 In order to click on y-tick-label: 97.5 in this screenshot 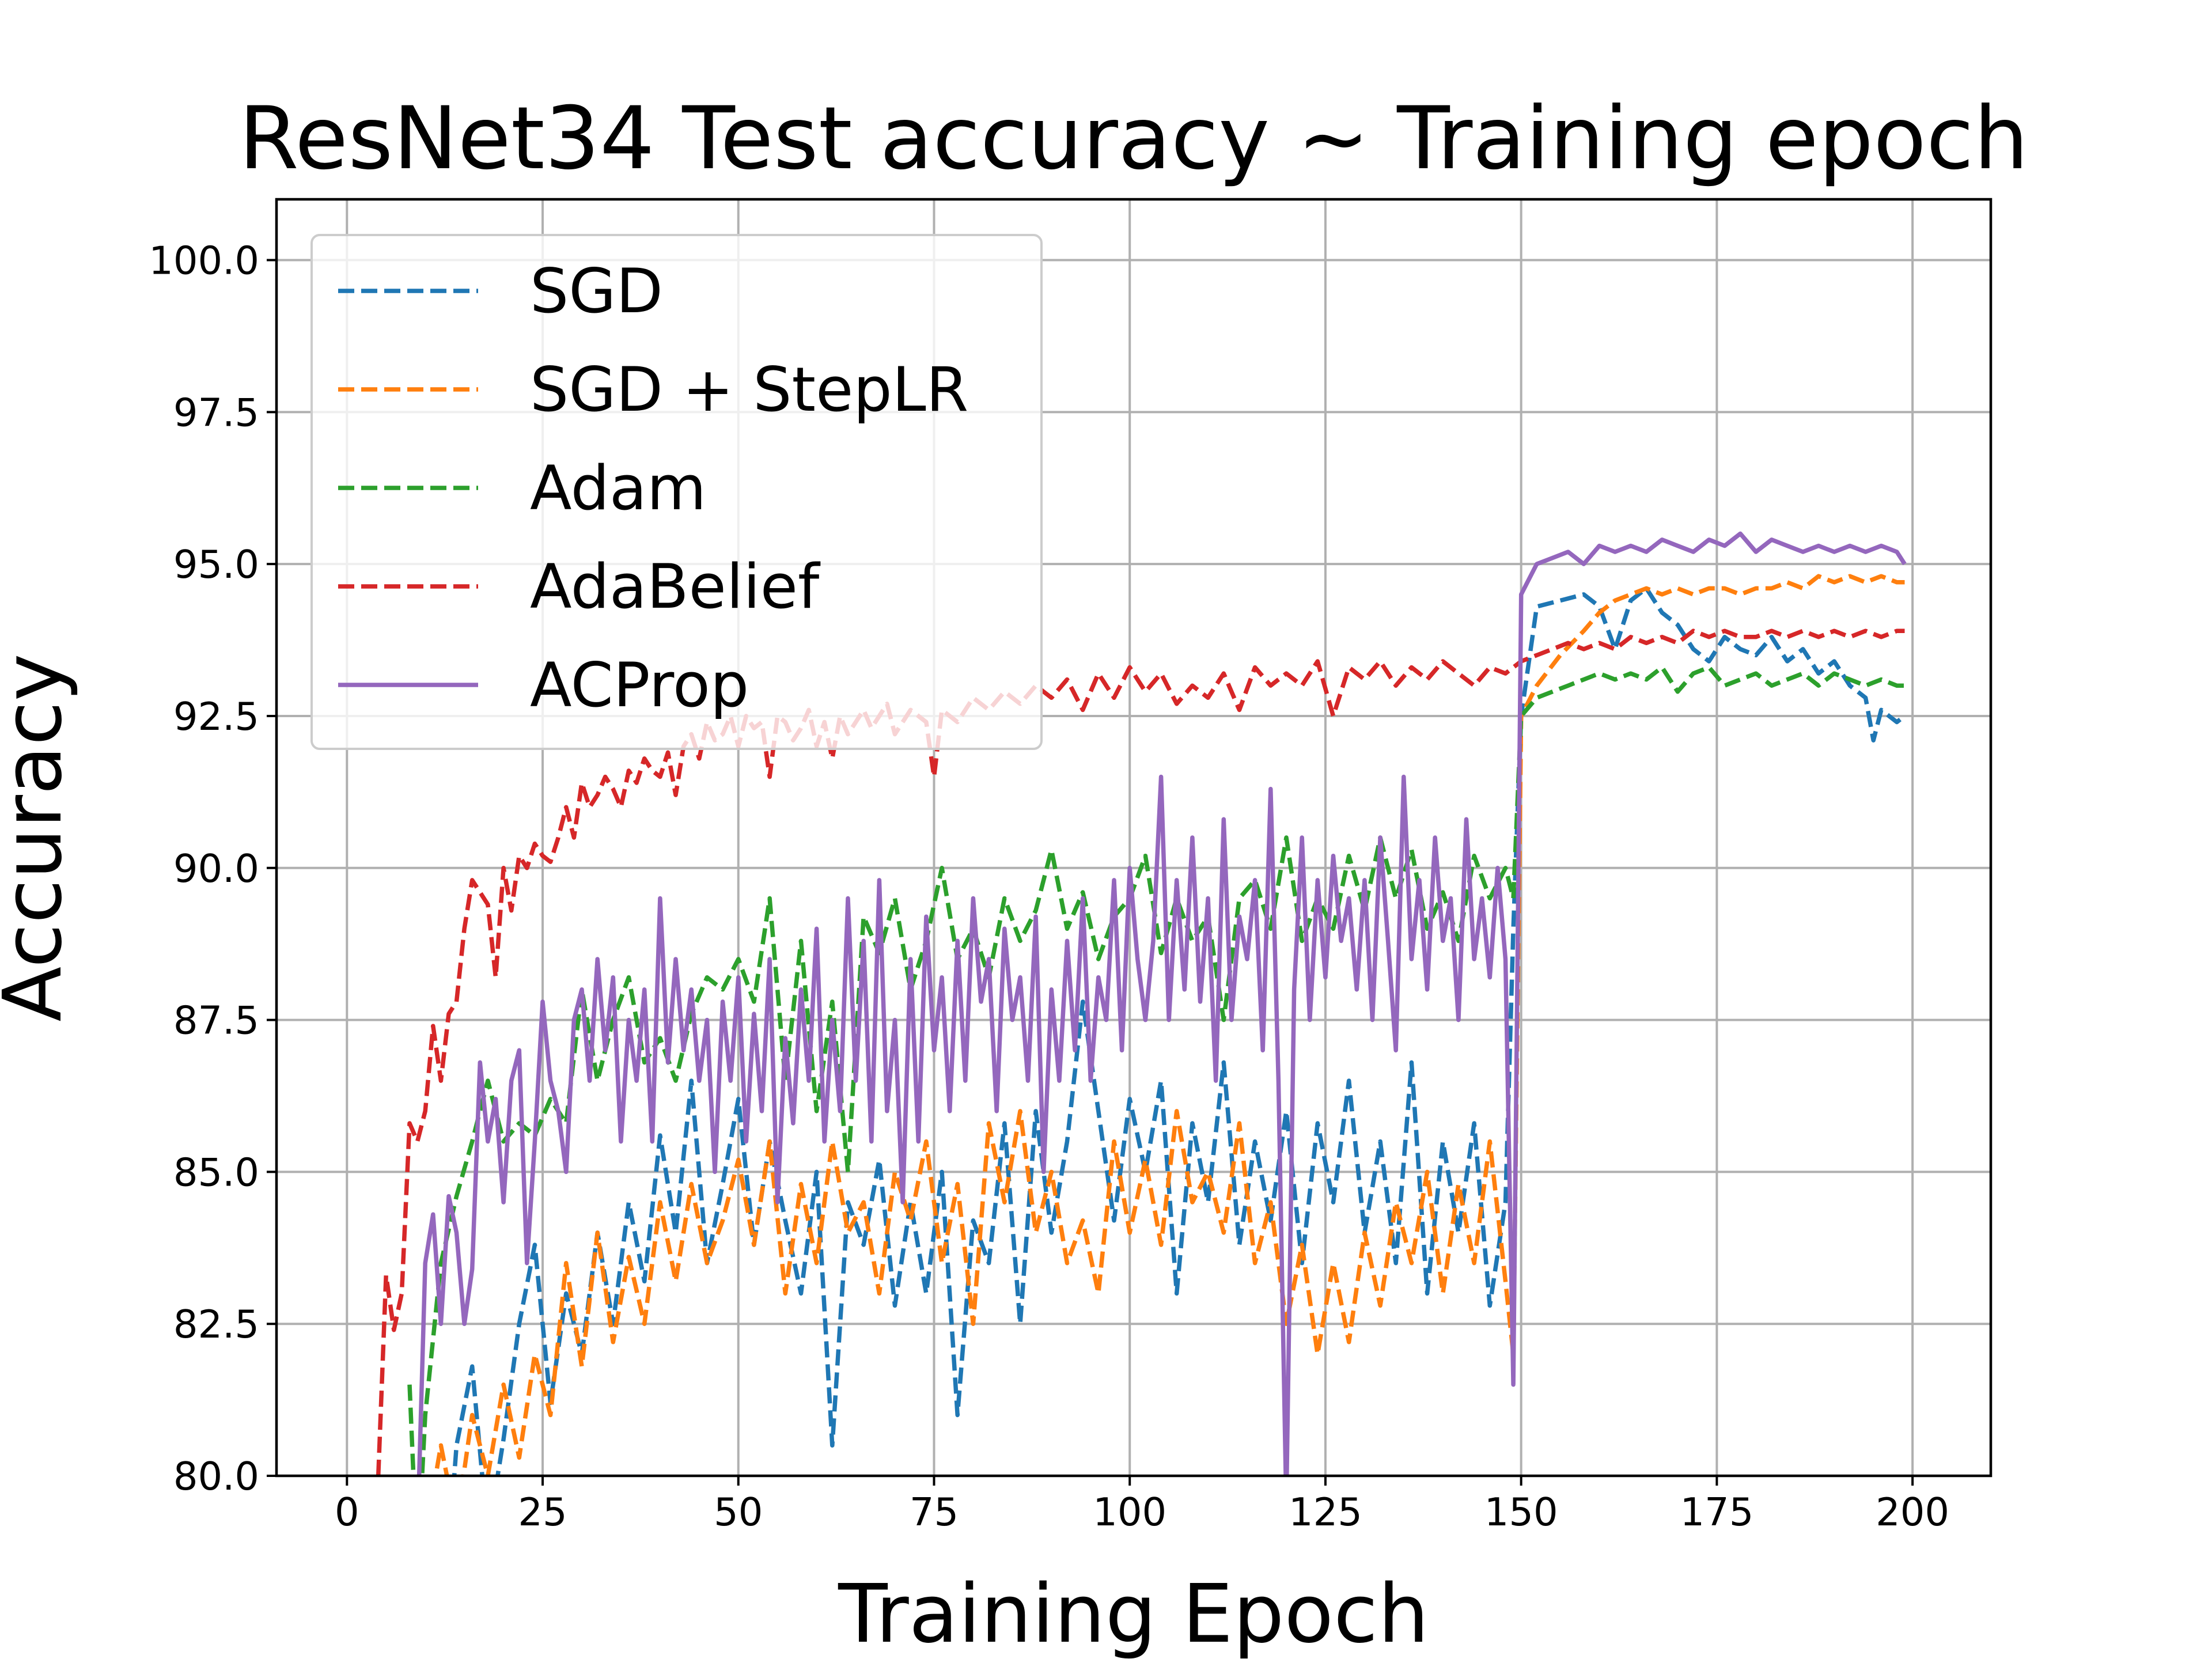, I will do `click(216, 412)`.